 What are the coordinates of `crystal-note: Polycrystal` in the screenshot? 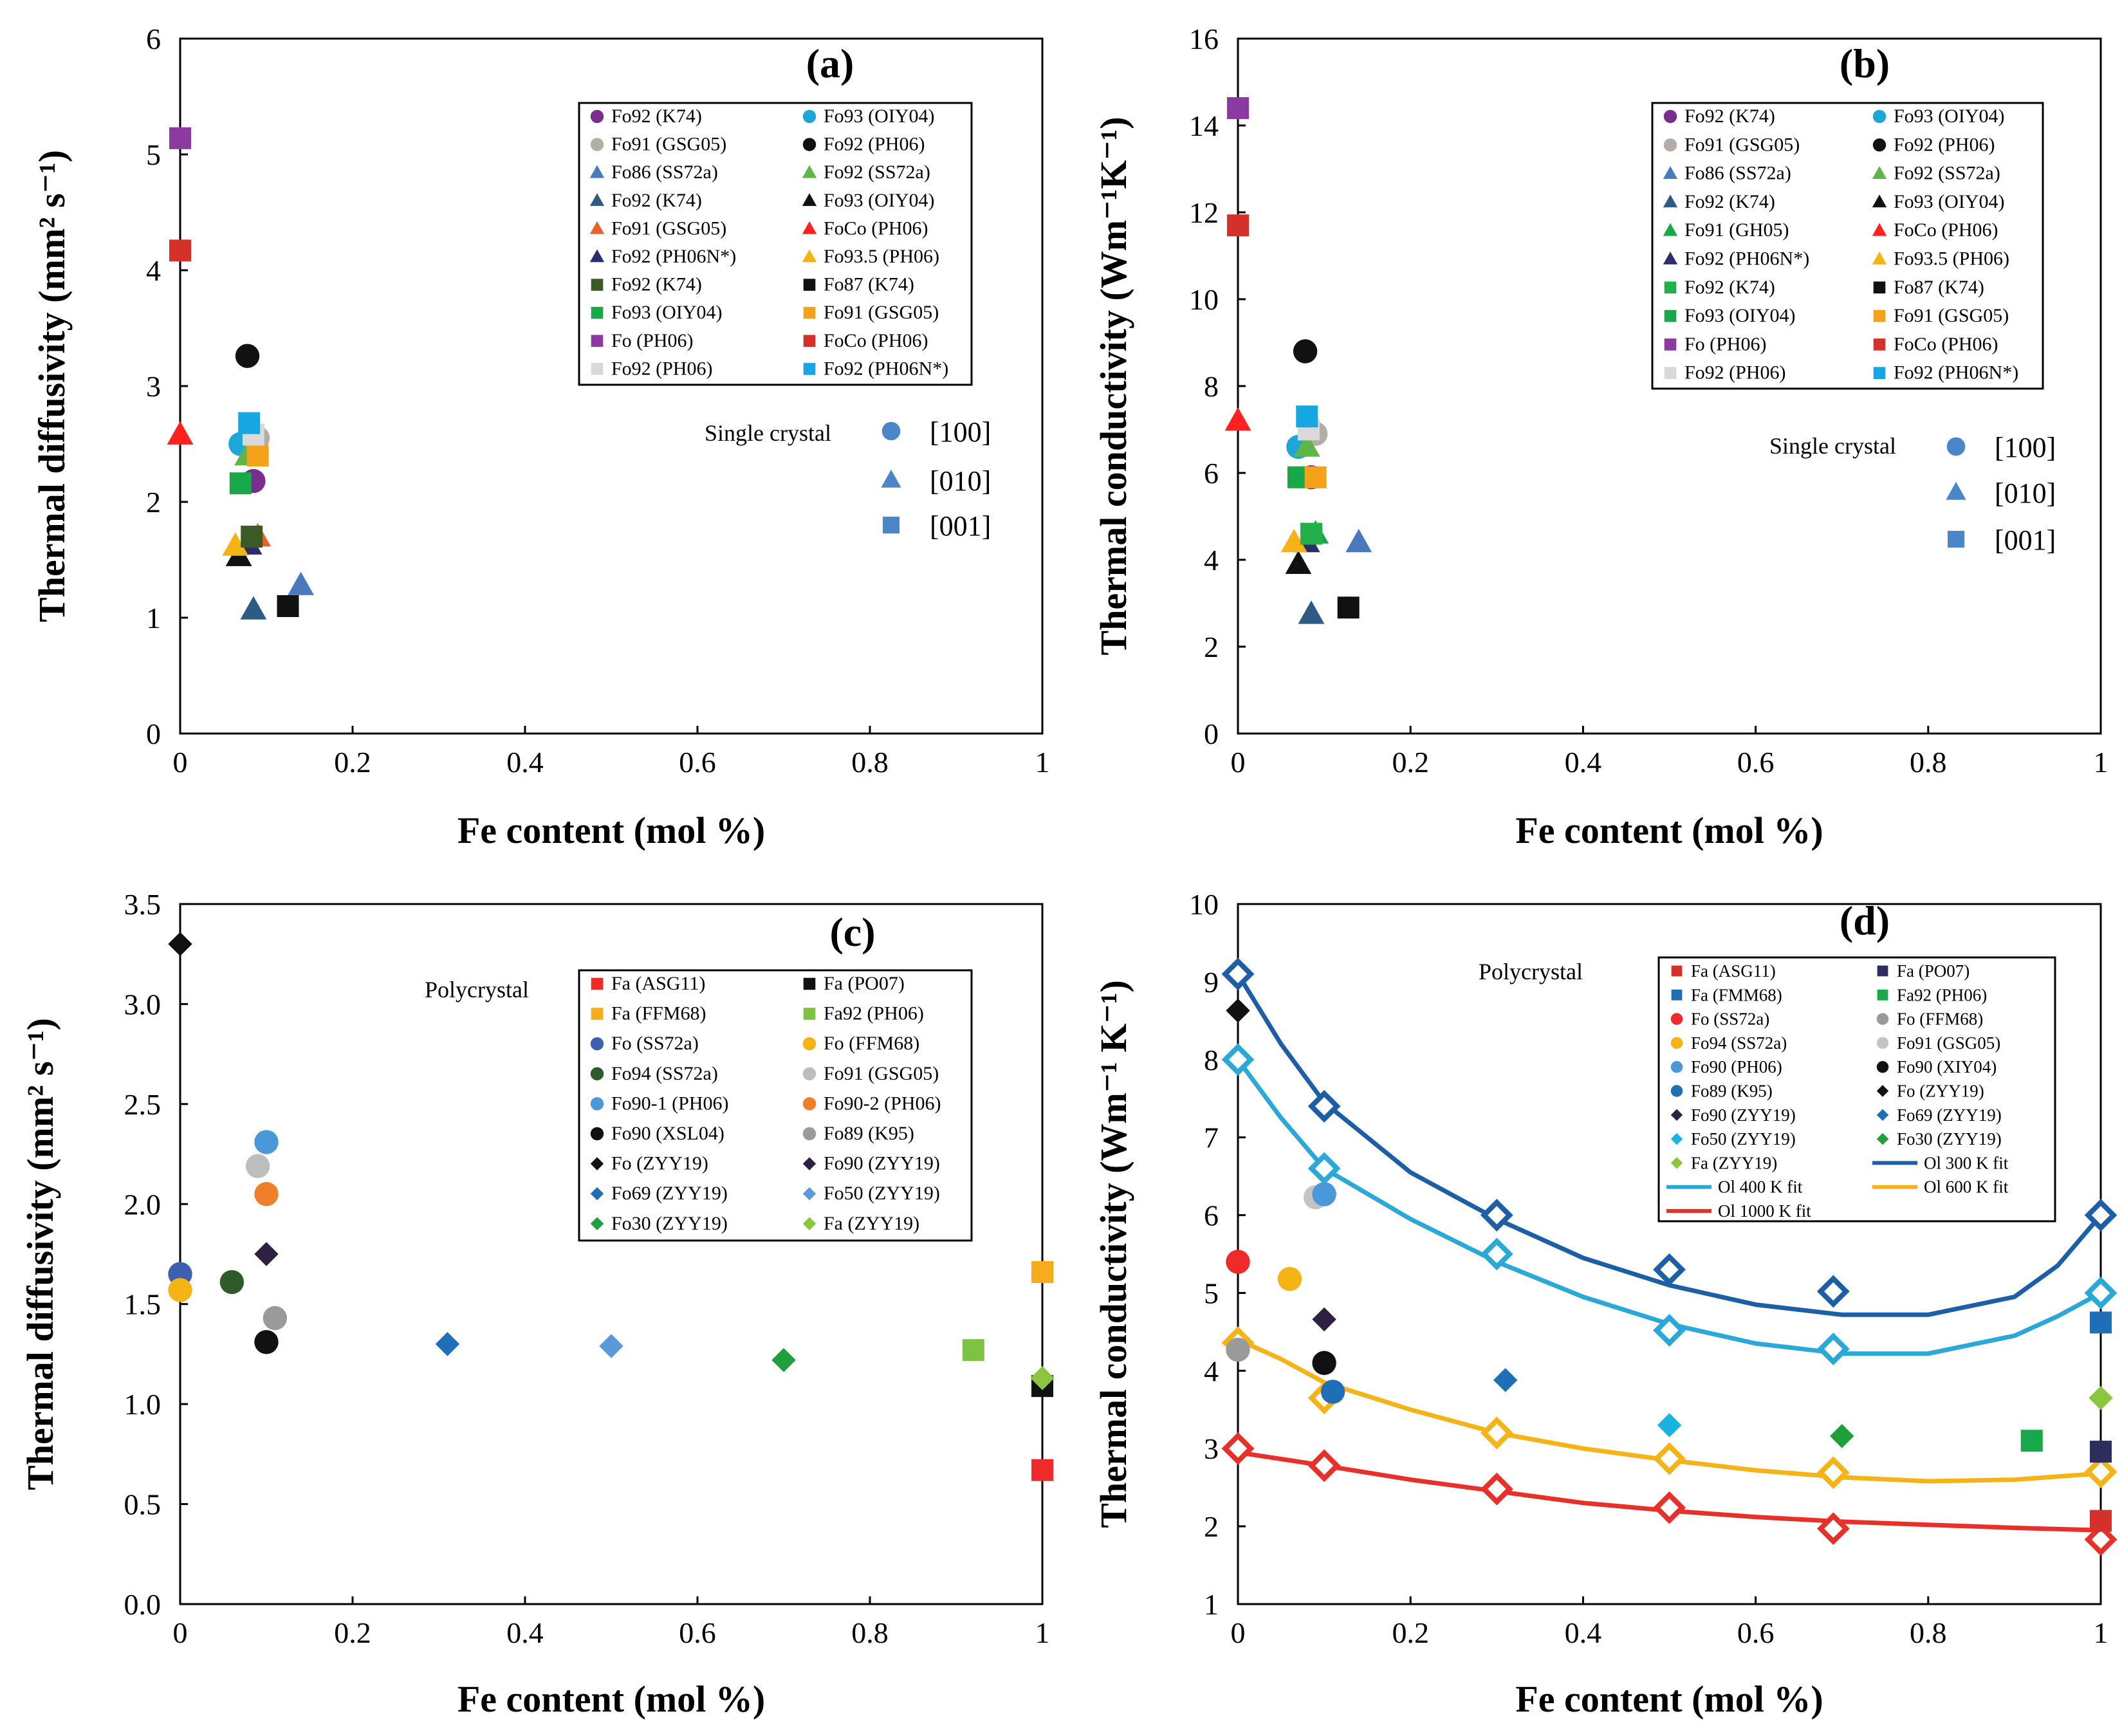 It's located at (1531, 971).